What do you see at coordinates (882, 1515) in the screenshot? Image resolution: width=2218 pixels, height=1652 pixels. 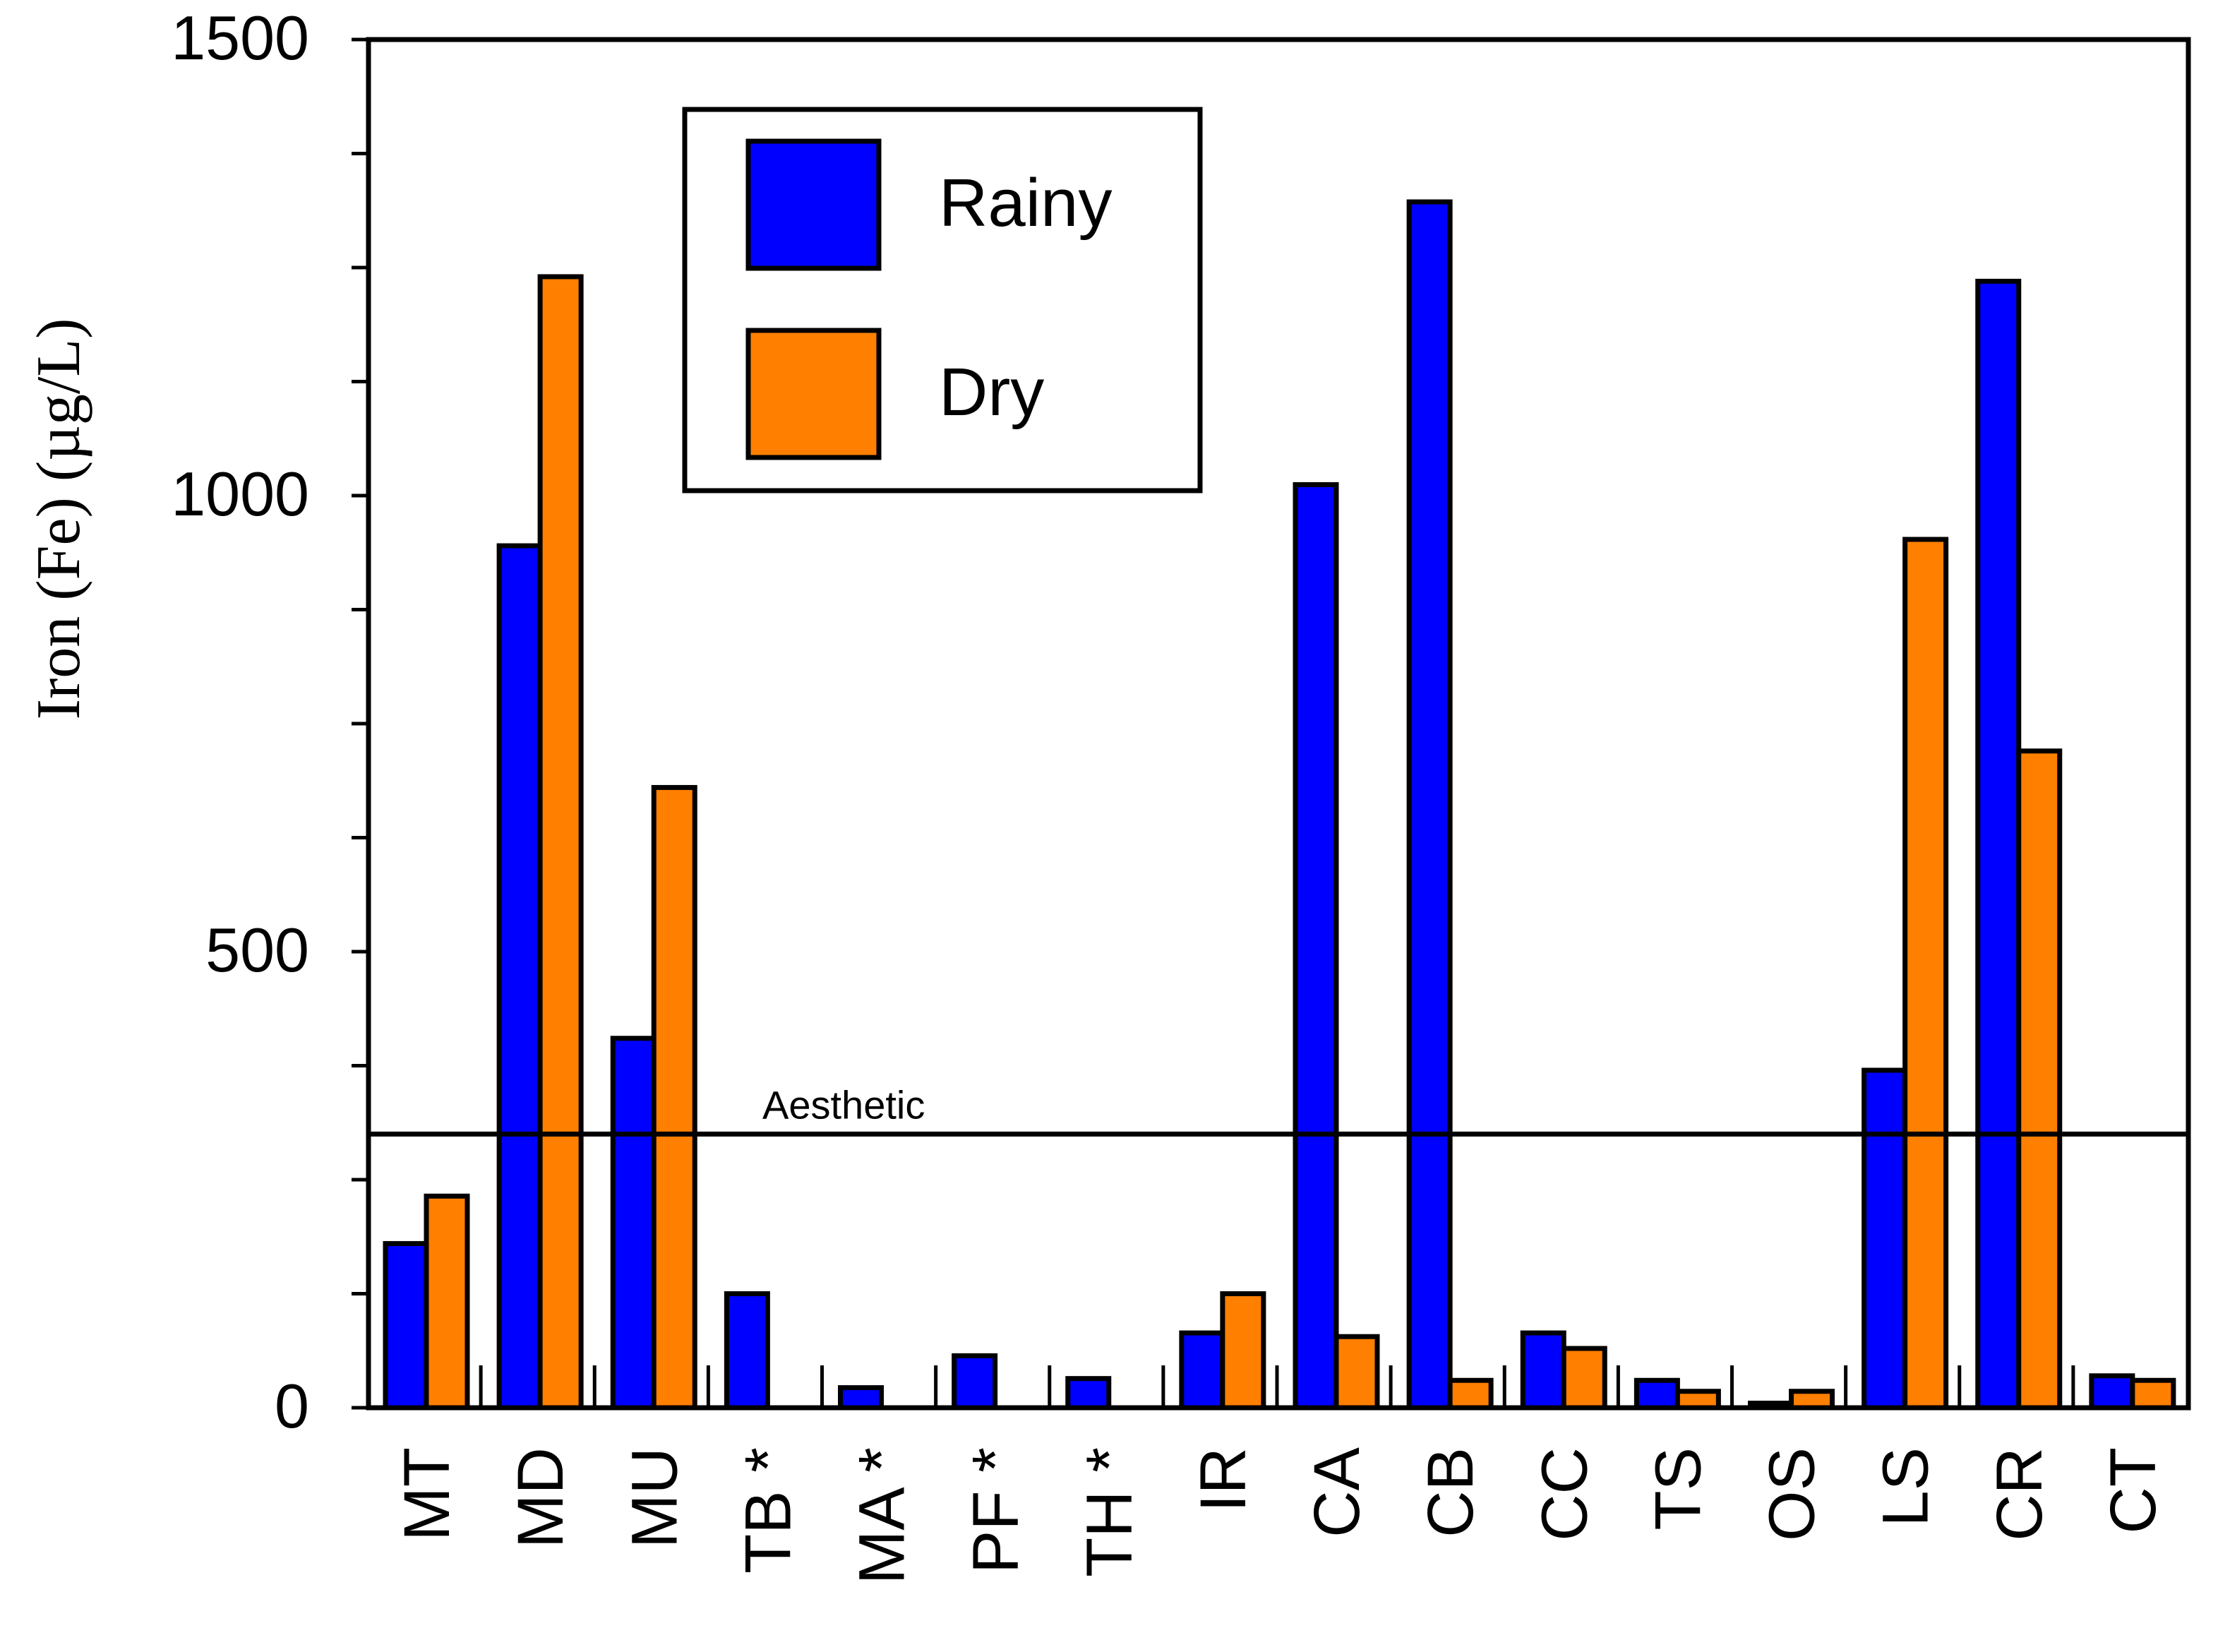 I see `x-tick-label-ma: MA *` at bounding box center [882, 1515].